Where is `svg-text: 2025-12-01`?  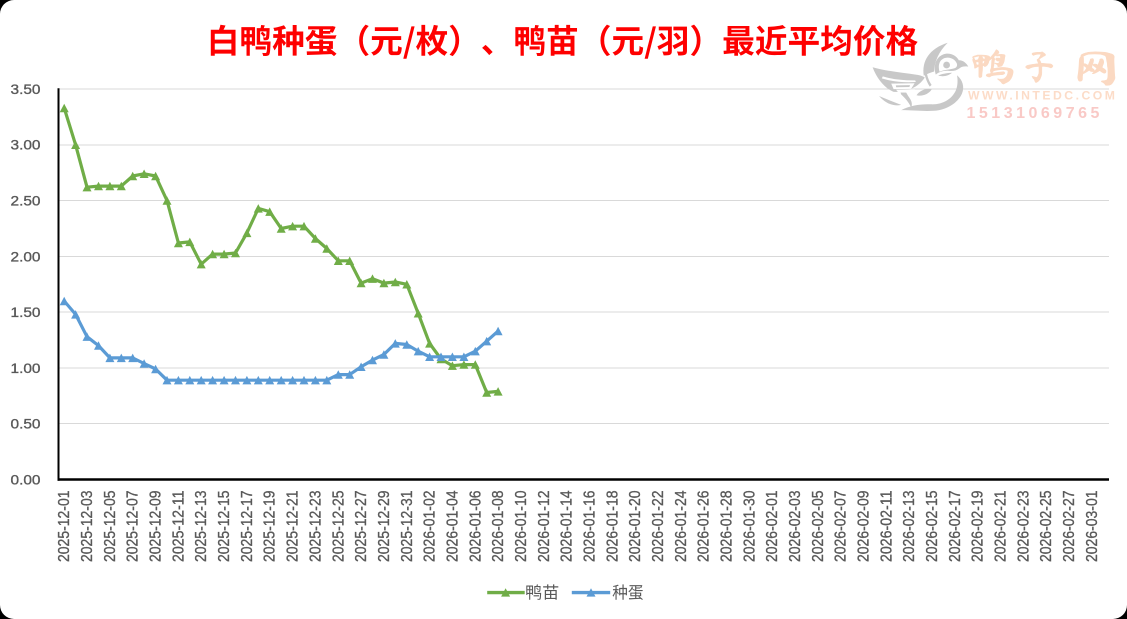
svg-text: 2025-12-01 is located at coordinates (64, 526).